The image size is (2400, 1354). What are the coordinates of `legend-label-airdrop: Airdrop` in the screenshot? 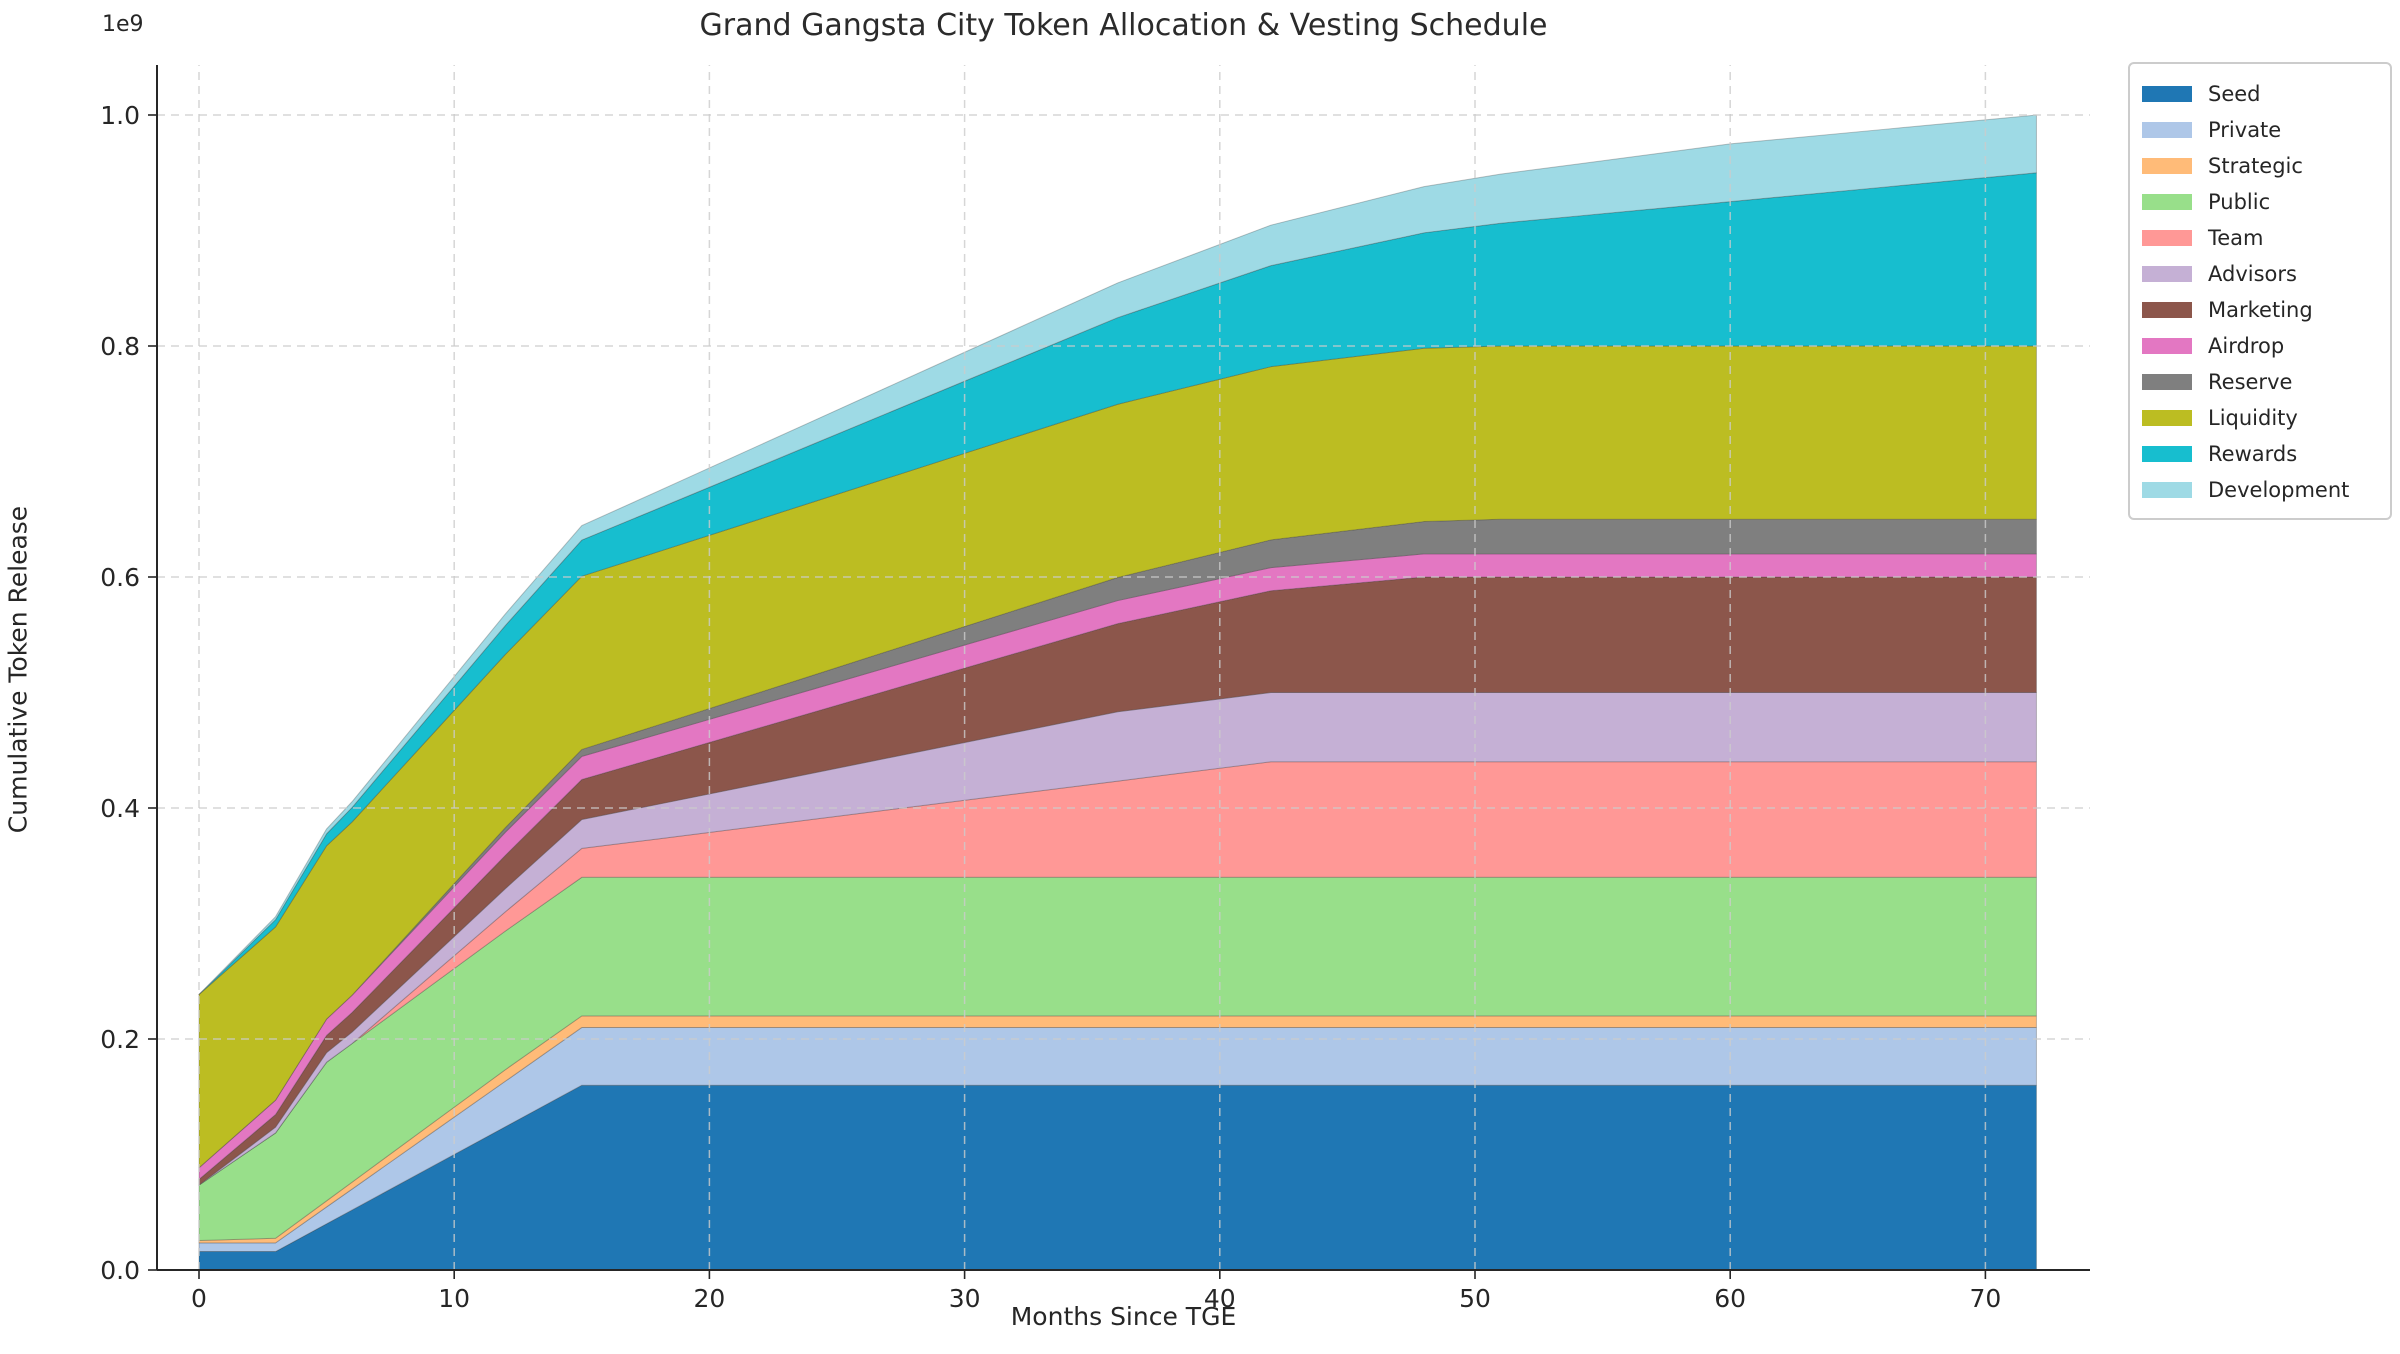 It's located at (2246, 346).